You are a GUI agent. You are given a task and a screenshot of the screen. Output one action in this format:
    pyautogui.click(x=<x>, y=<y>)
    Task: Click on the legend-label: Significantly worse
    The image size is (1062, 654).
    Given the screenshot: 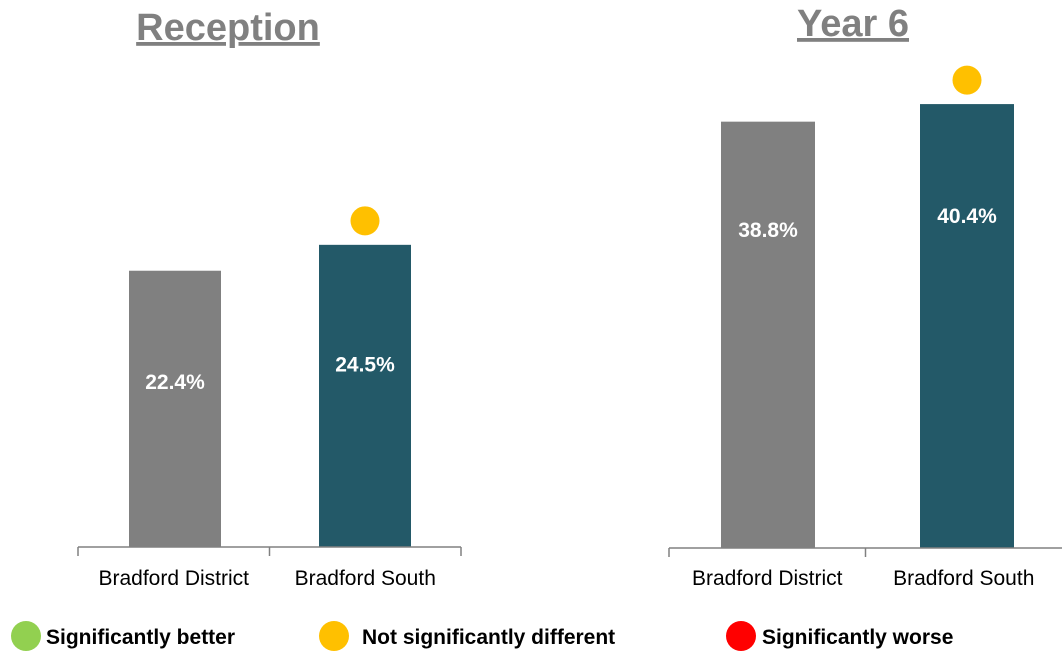 What is the action you would take?
    pyautogui.click(x=857, y=637)
    